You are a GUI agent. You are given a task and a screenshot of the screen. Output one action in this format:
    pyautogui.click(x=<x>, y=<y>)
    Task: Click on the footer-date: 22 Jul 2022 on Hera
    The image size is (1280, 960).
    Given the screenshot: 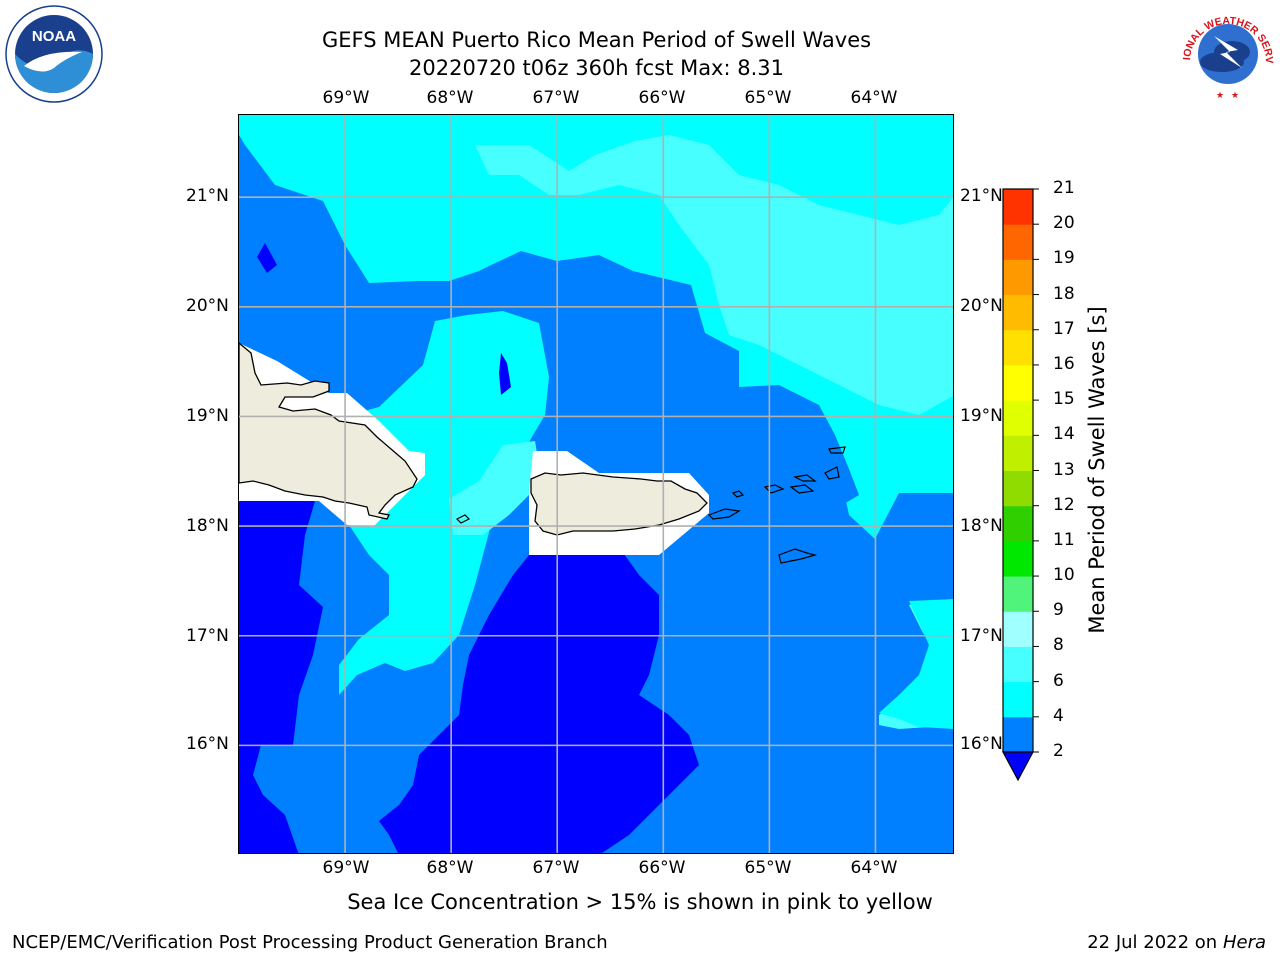 What is the action you would take?
    pyautogui.click(x=1176, y=942)
    